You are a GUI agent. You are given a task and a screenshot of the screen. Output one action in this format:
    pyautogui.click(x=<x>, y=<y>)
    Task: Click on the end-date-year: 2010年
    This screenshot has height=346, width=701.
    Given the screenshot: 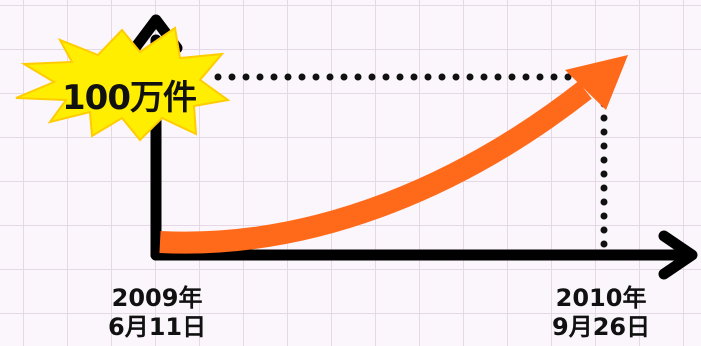 What is the action you would take?
    pyautogui.click(x=601, y=298)
    